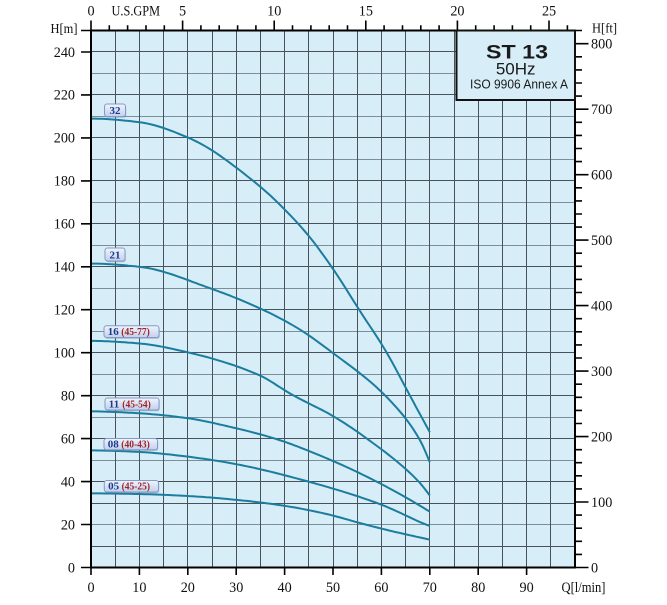 Image resolution: width=667 pixels, height=605 pixels. What do you see at coordinates (114, 405) in the screenshot?
I see `svg-text: 11` at bounding box center [114, 405].